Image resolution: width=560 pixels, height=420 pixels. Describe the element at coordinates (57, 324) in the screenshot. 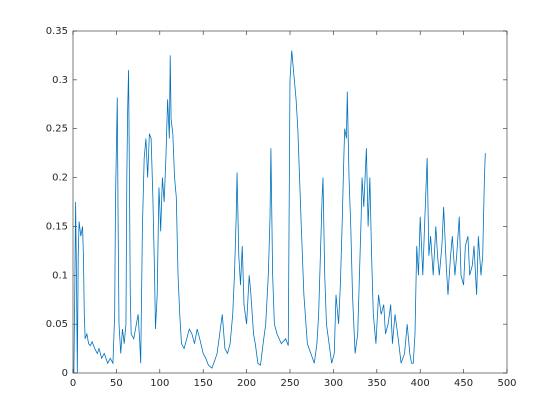

I see `y-tick-label: 0.05` at that location.